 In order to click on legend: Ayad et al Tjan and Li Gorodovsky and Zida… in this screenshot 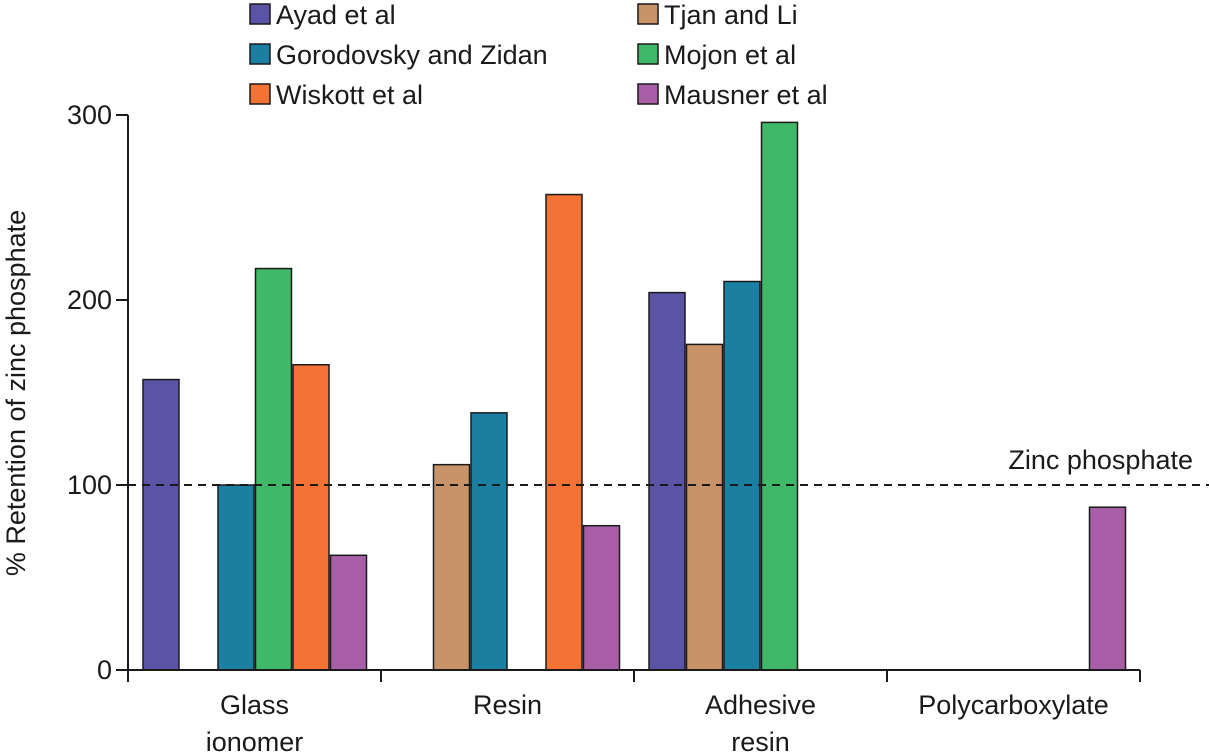, I will do `click(538, 55)`.